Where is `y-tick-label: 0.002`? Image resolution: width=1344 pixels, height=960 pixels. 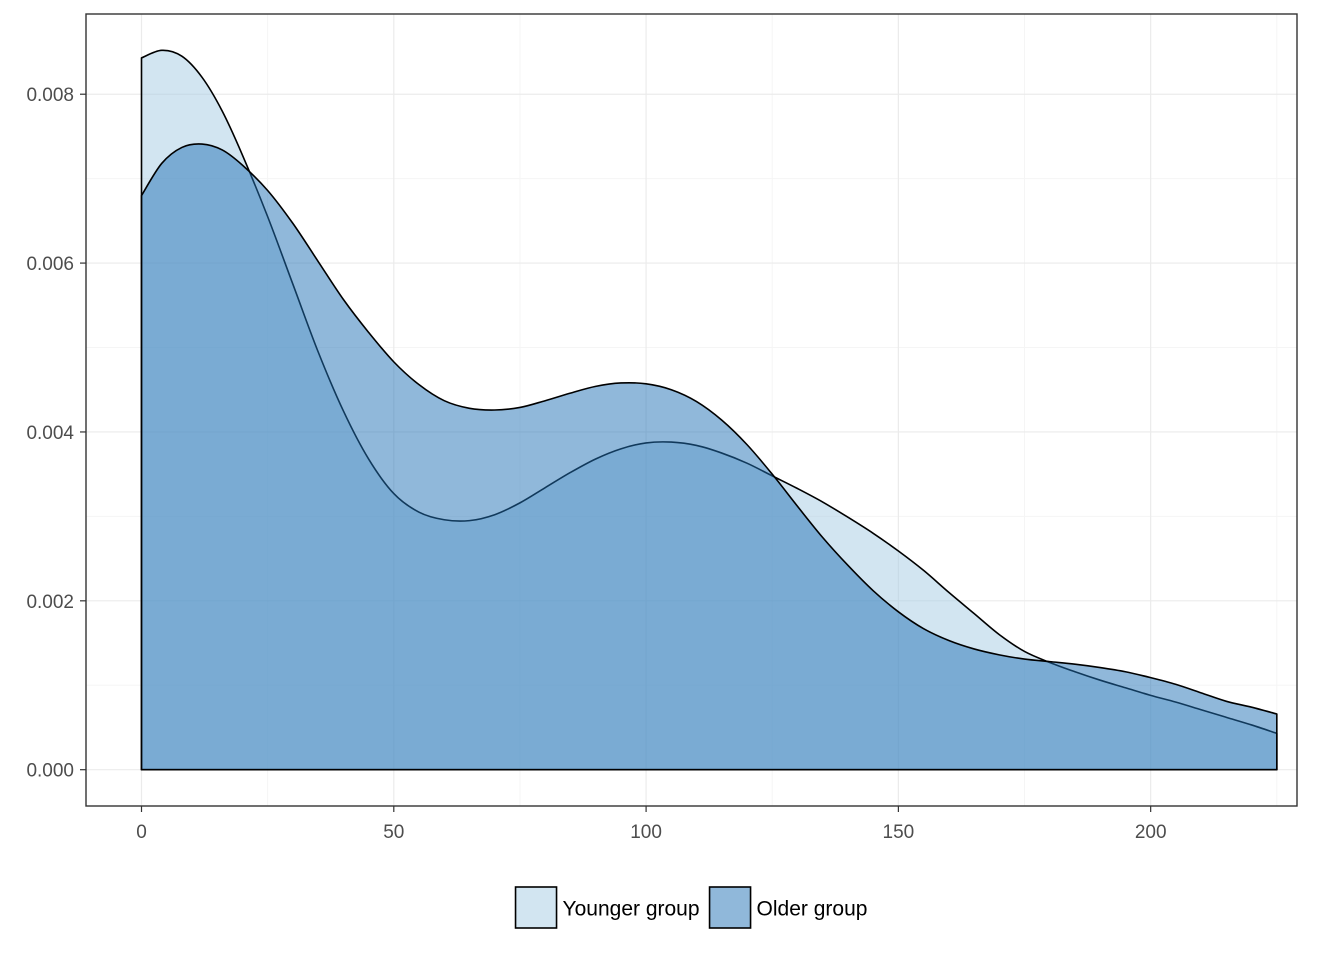
y-tick-label: 0.002 is located at coordinates (50, 602).